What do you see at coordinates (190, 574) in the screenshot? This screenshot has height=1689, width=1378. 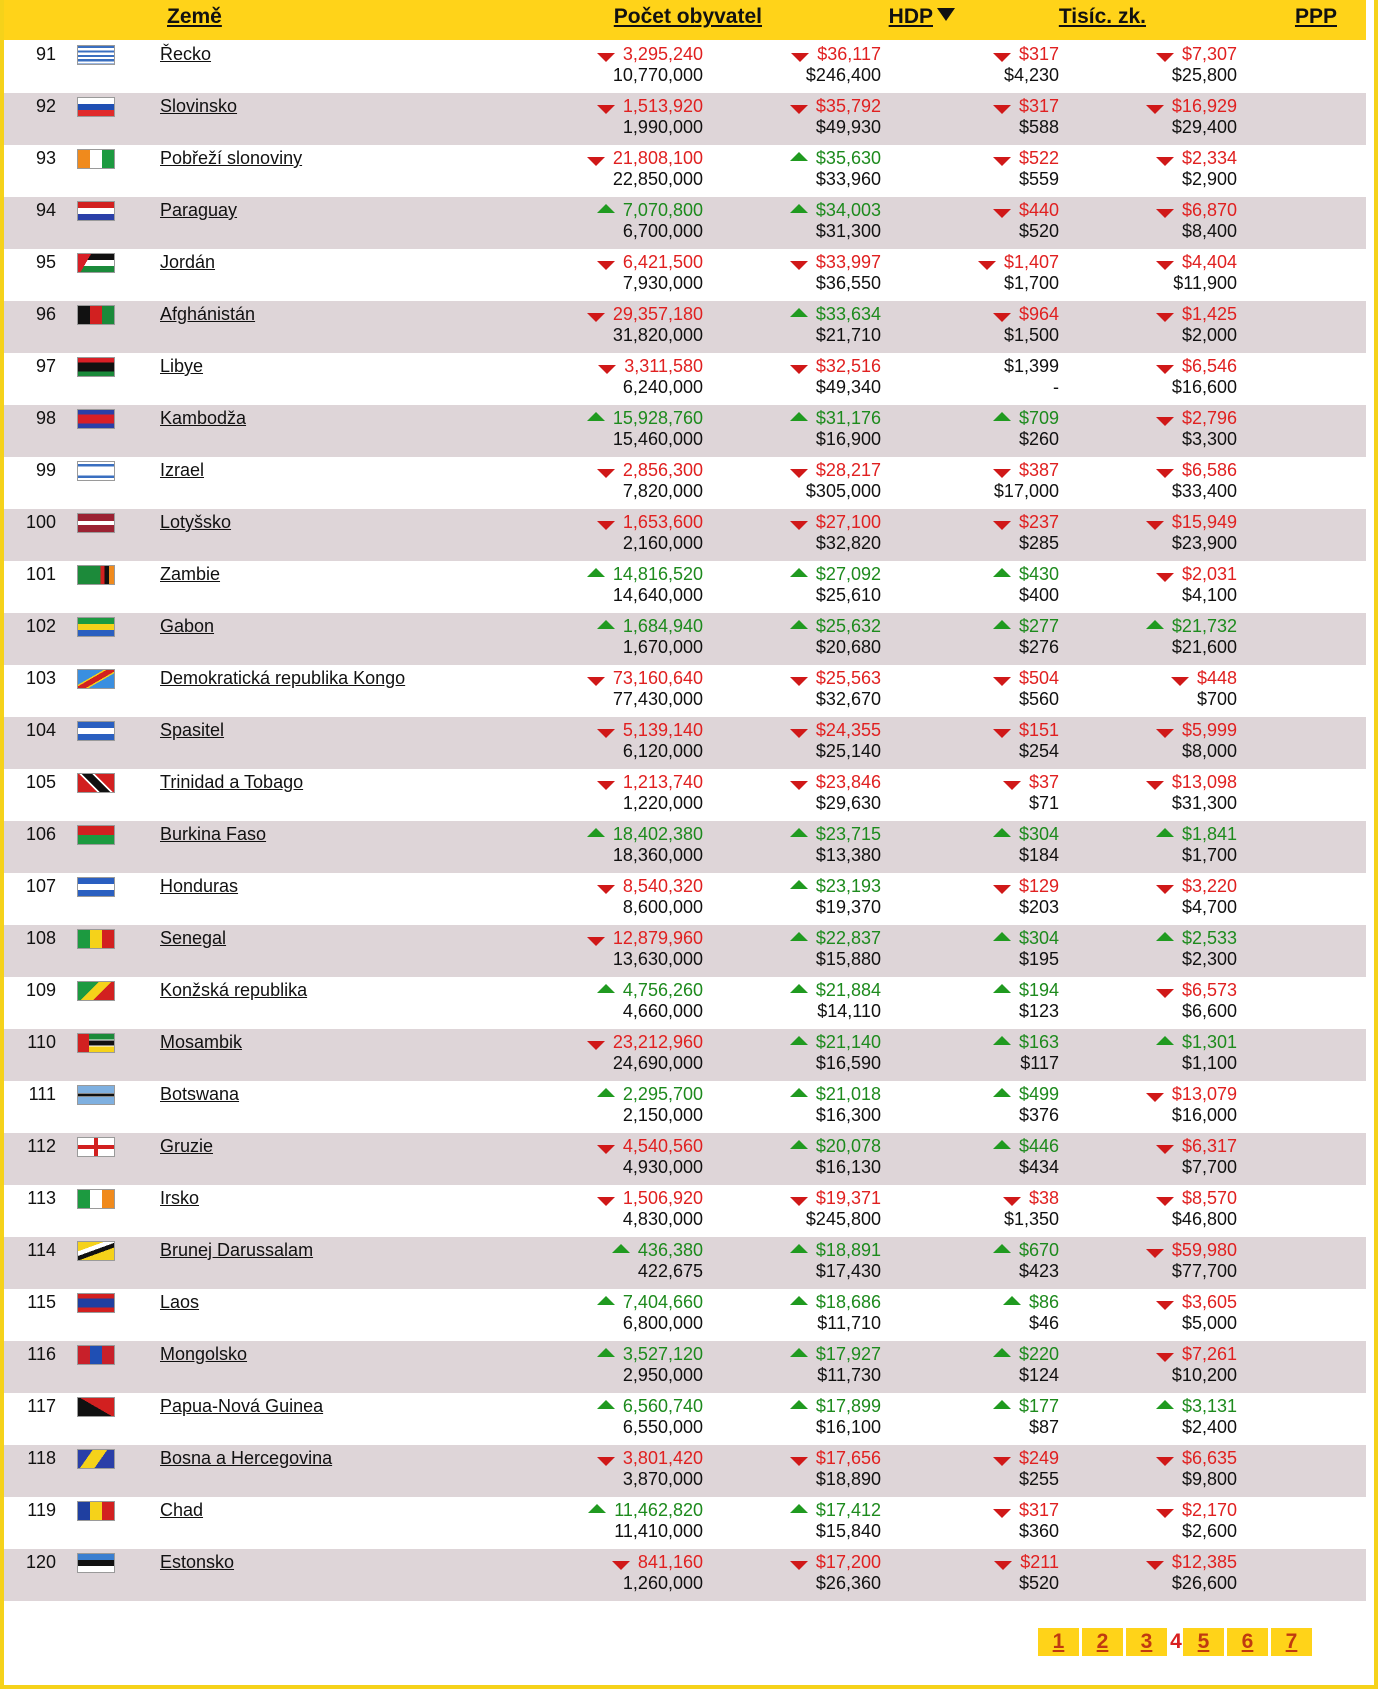 I see `country-link: Zambie` at bounding box center [190, 574].